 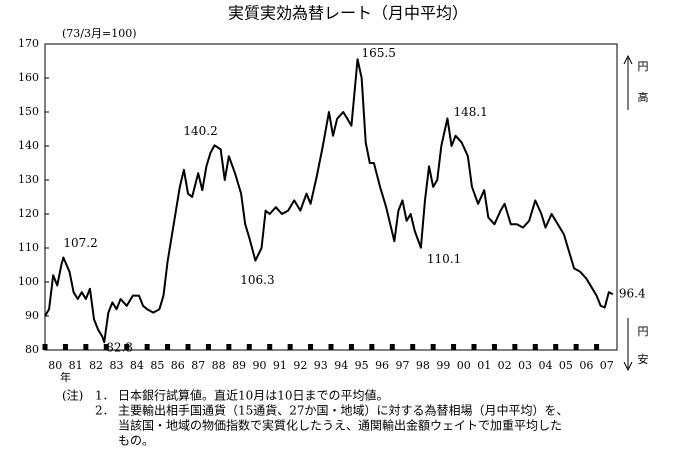 What do you see at coordinates (643, 97) in the screenshot?
I see `right-label: 高` at bounding box center [643, 97].